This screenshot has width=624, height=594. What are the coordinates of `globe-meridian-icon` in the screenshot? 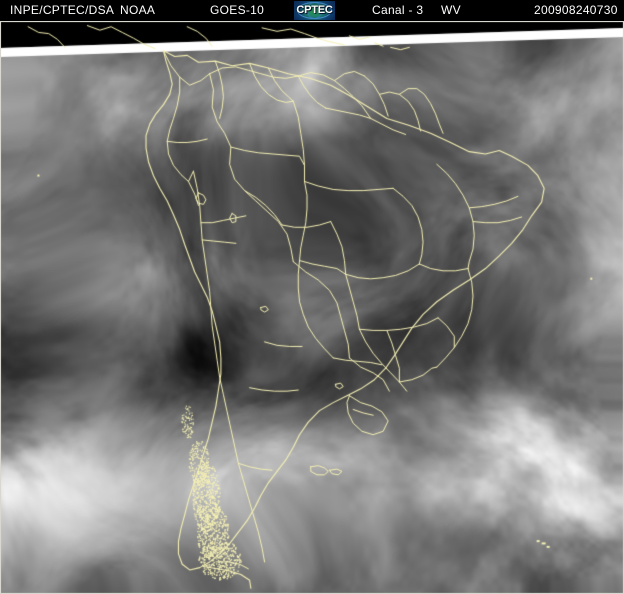 It's located at (314, 10).